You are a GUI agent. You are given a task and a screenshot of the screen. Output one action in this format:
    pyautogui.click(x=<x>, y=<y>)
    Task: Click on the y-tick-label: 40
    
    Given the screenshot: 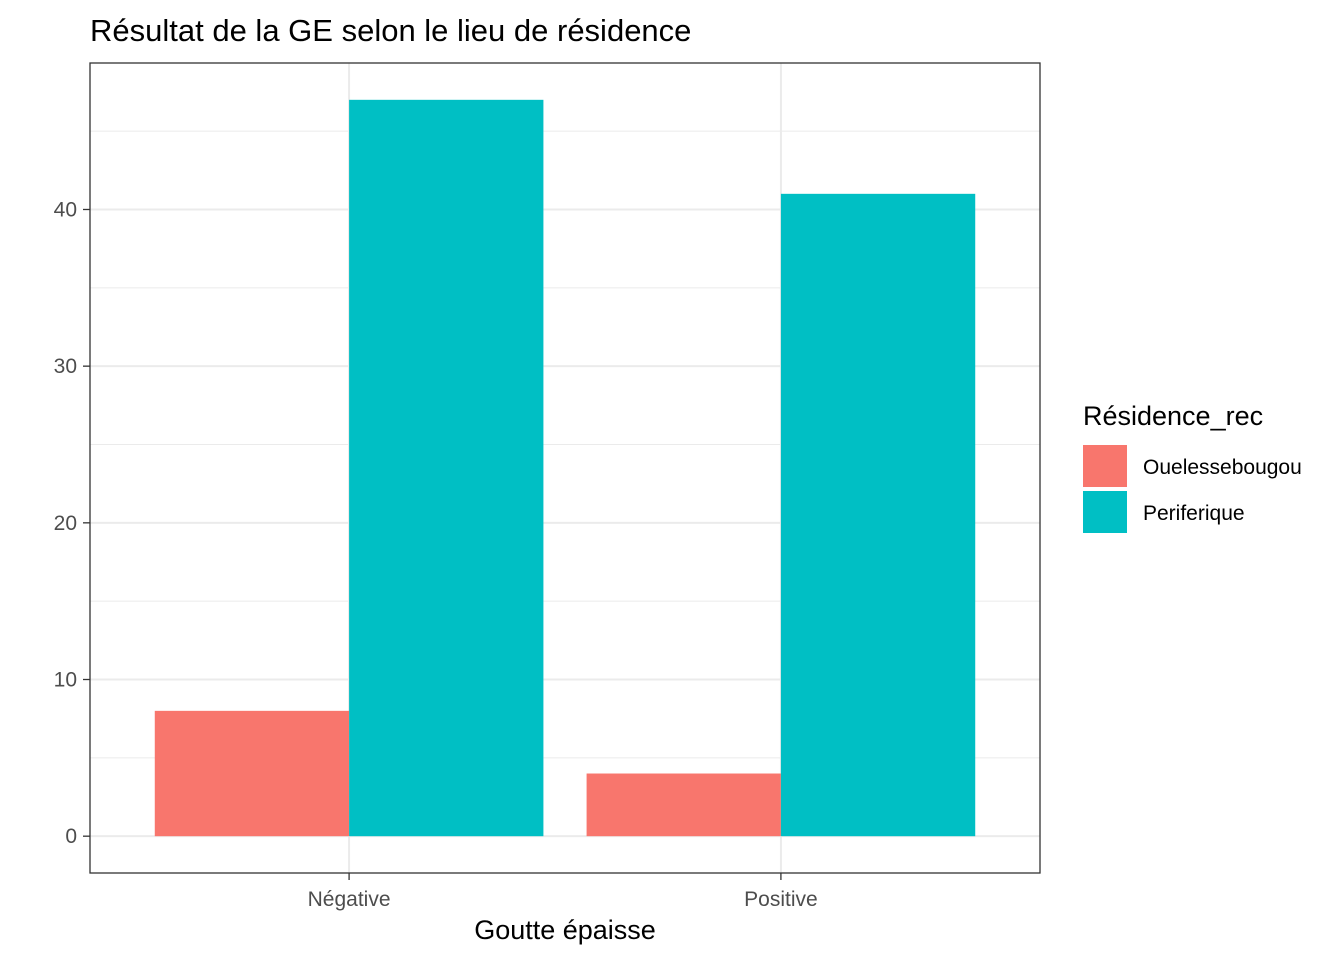 What is the action you would take?
    pyautogui.click(x=65, y=209)
    